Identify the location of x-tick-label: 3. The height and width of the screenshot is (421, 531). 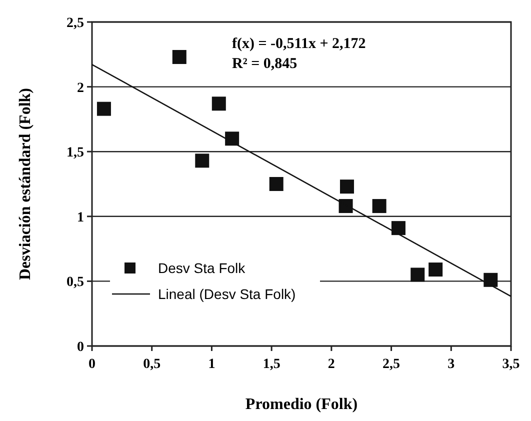
(451, 364).